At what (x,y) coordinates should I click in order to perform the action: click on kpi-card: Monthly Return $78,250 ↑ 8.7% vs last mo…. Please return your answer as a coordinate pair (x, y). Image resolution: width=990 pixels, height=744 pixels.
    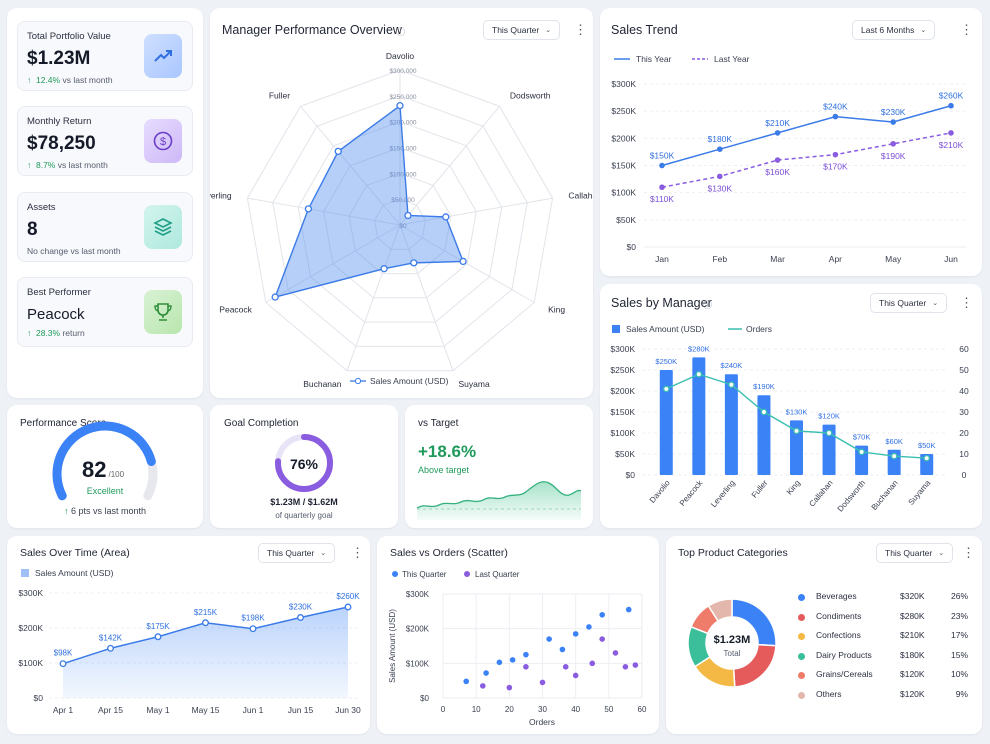
    Looking at the image, I should click on (105, 141).